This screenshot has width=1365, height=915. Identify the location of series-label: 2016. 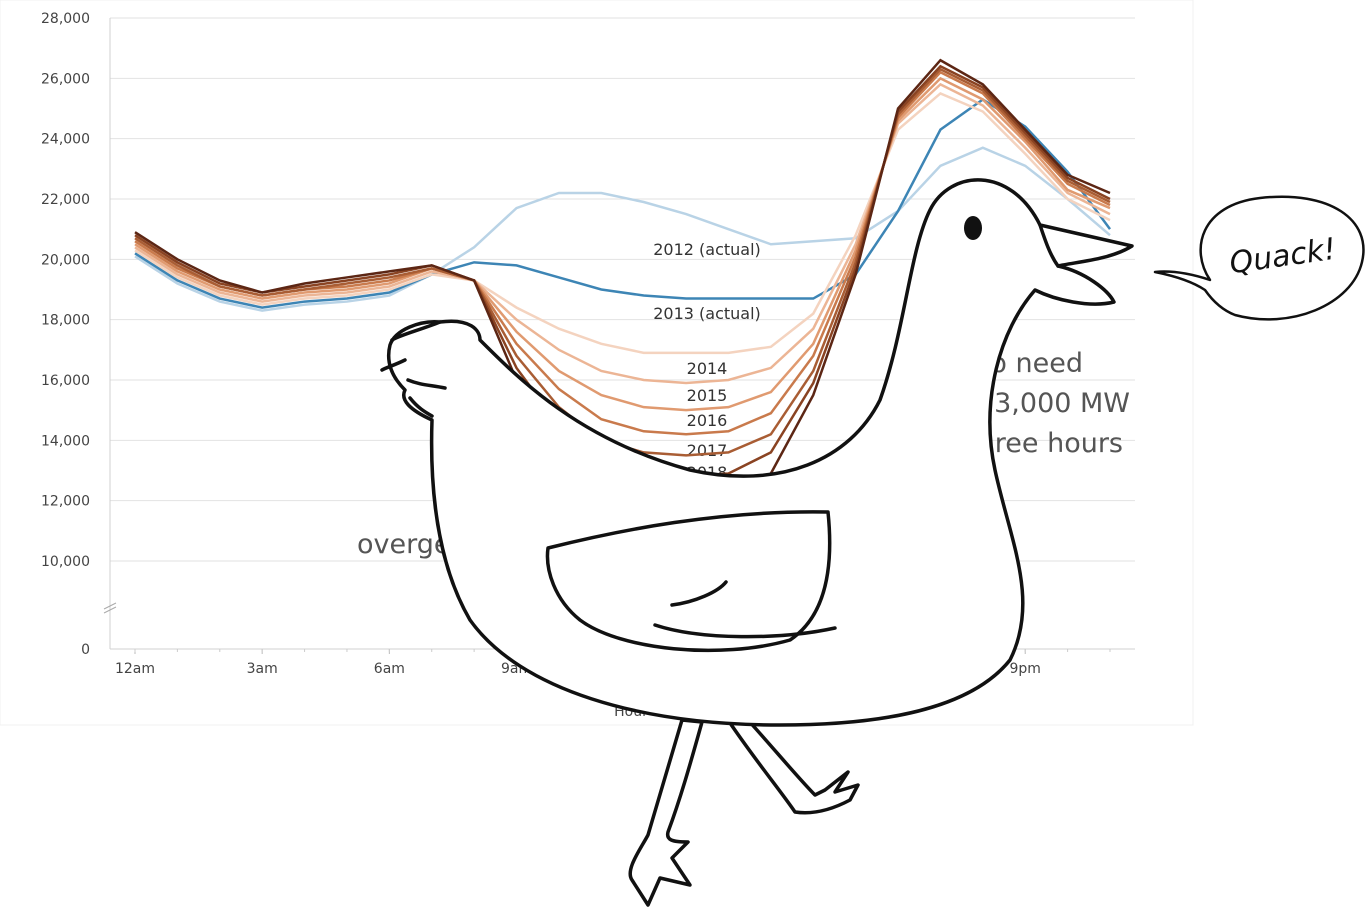
(707, 420).